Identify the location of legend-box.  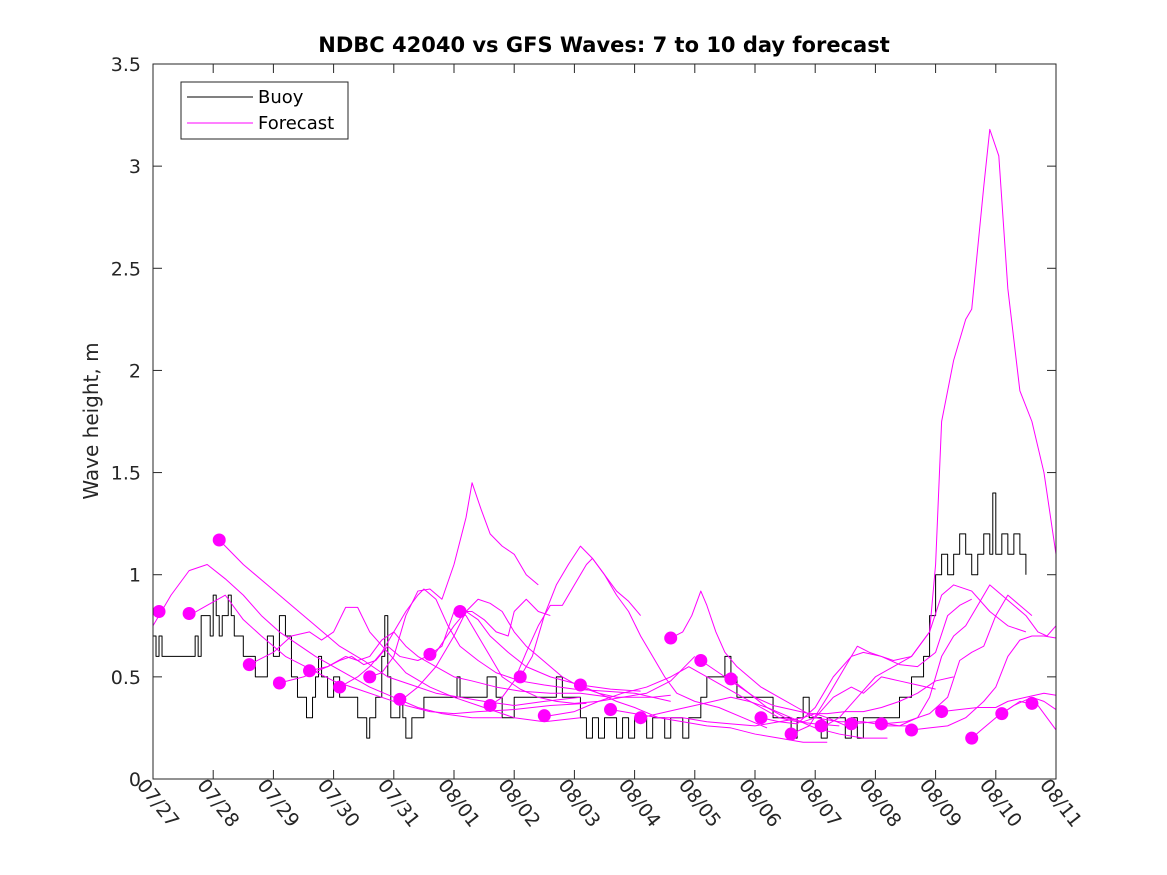
(264, 110).